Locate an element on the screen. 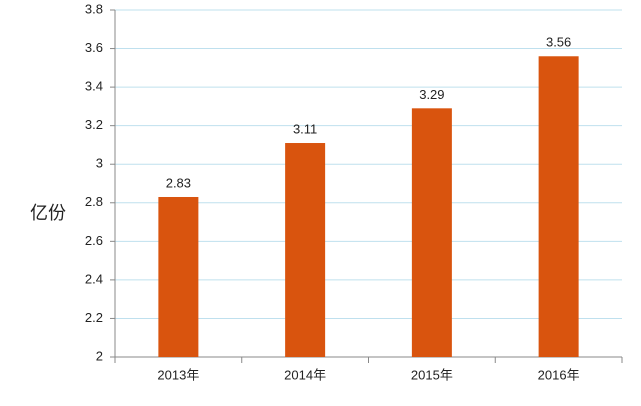  y-tick-label: 2.2 is located at coordinates (94, 317).